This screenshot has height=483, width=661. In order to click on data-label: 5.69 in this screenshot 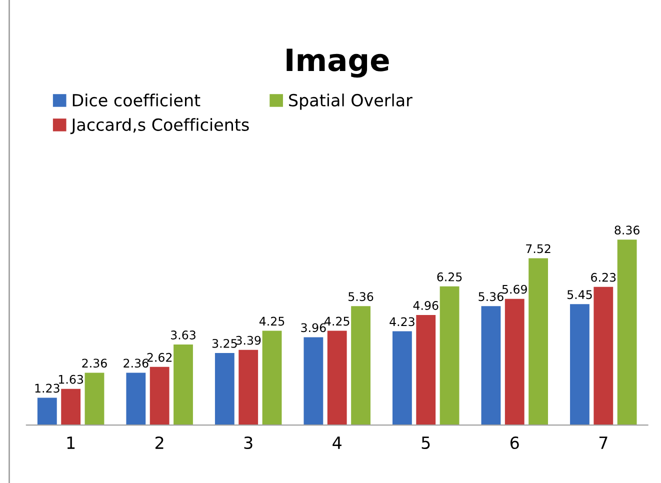, I will do `click(514, 289)`.